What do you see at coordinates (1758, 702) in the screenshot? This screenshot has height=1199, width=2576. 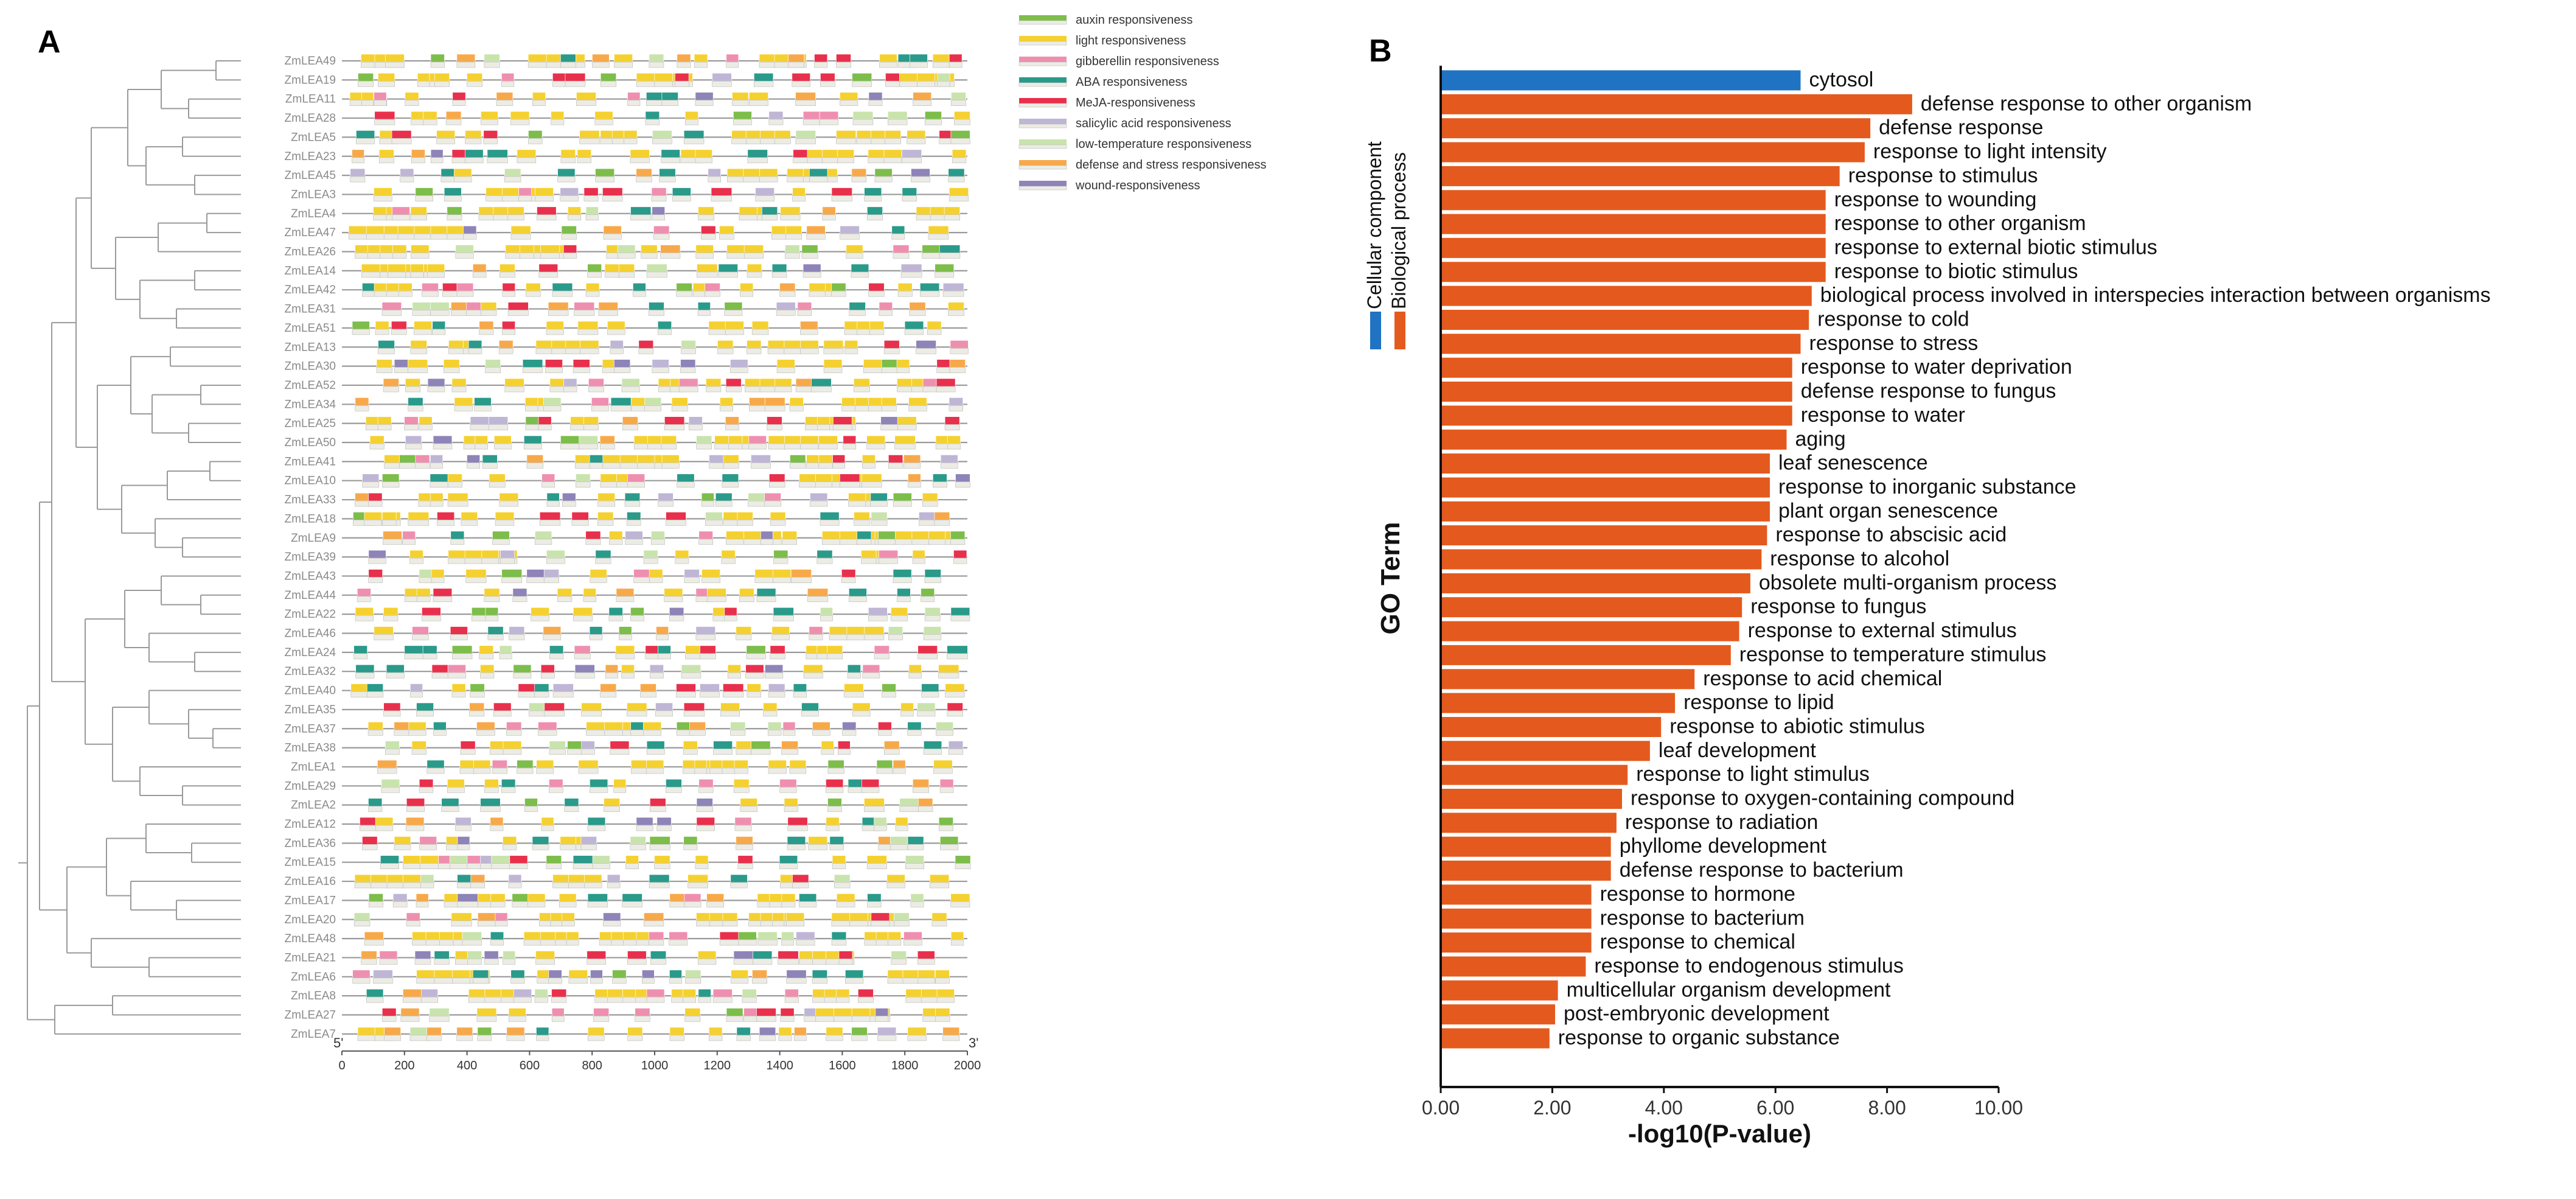 I see `bar-term-label: response to lipid` at bounding box center [1758, 702].